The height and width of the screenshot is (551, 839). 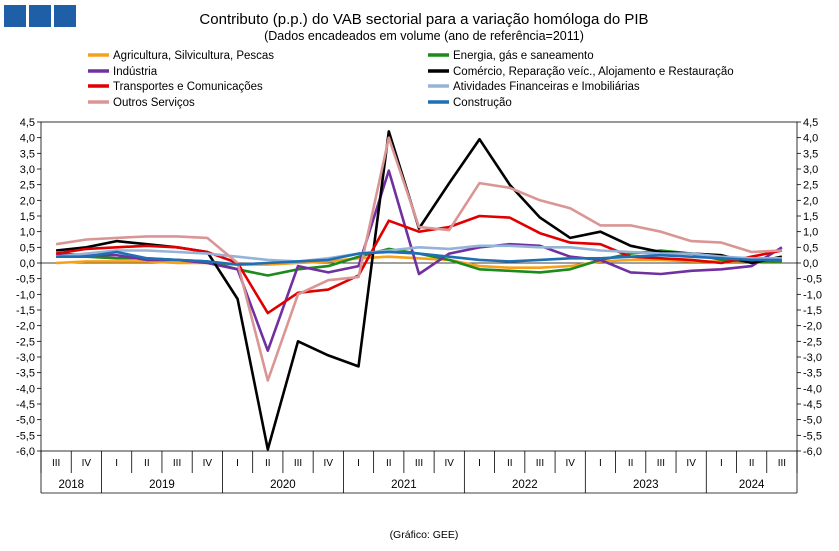 What do you see at coordinates (812, 327) in the screenshot?
I see `y-tick-label-right: -2,0` at bounding box center [812, 327].